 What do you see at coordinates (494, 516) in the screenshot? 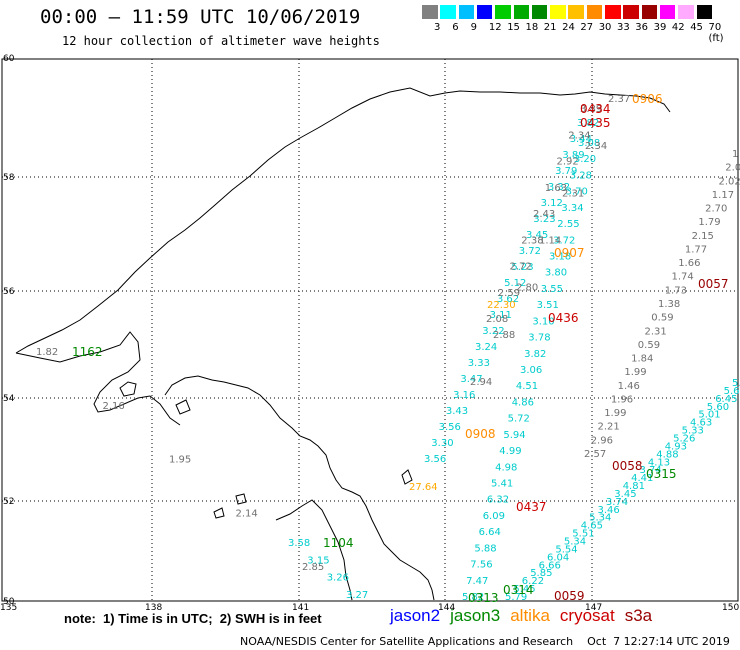
I see `wave-height-value: 6.09` at bounding box center [494, 516].